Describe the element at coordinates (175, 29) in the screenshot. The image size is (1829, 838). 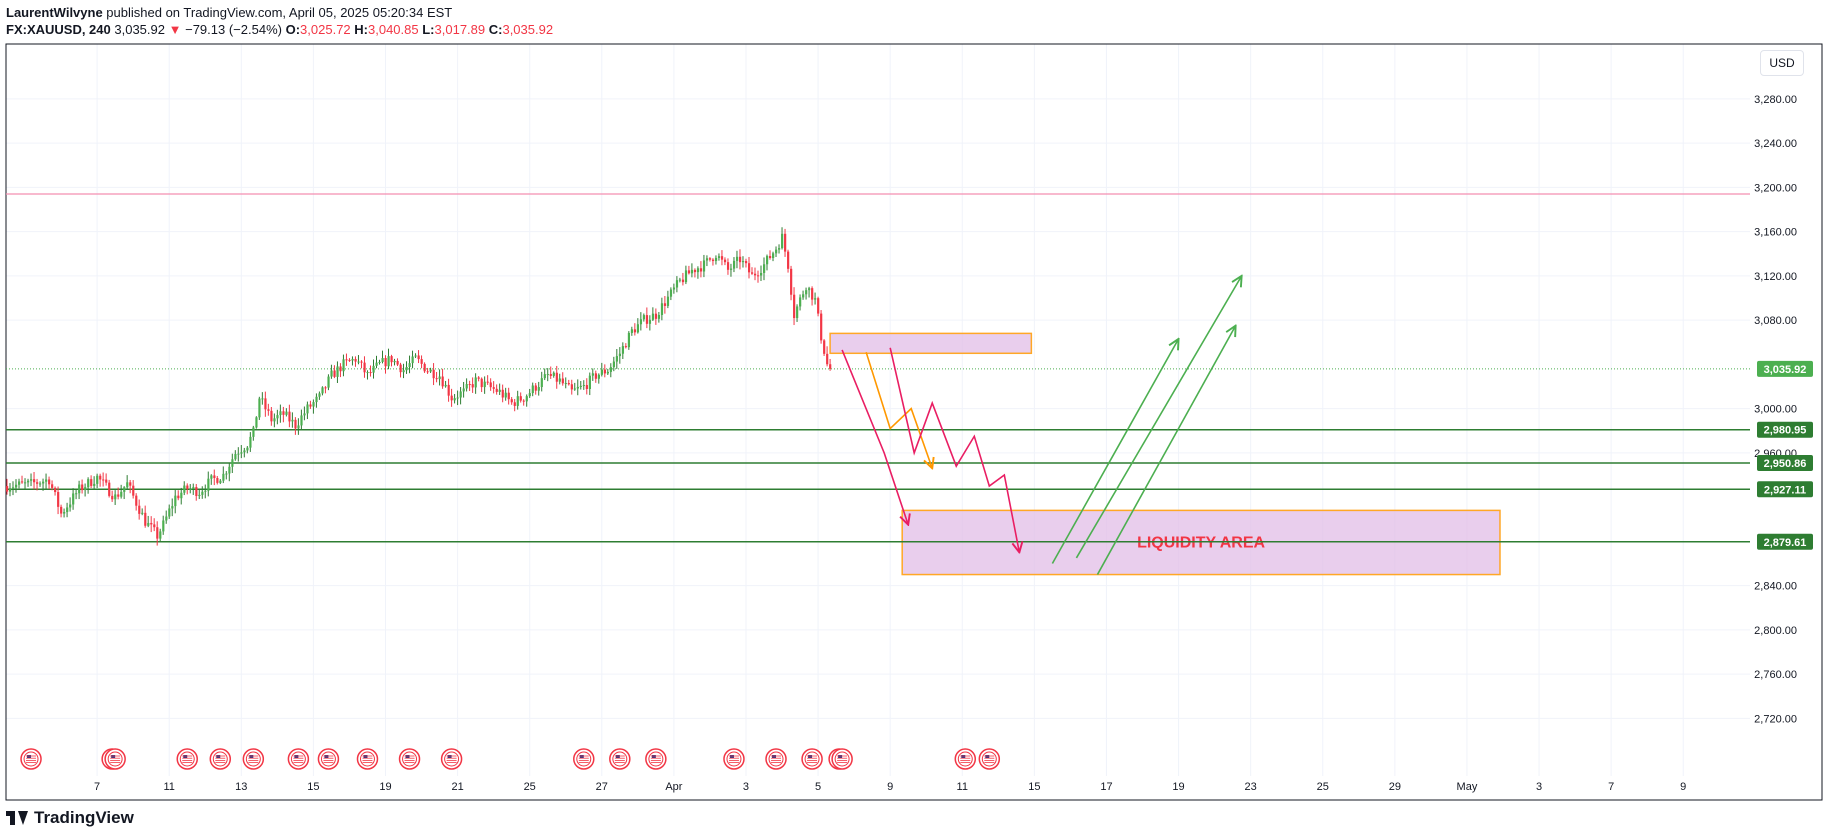
I see `change-arrow-icon: ▼` at that location.